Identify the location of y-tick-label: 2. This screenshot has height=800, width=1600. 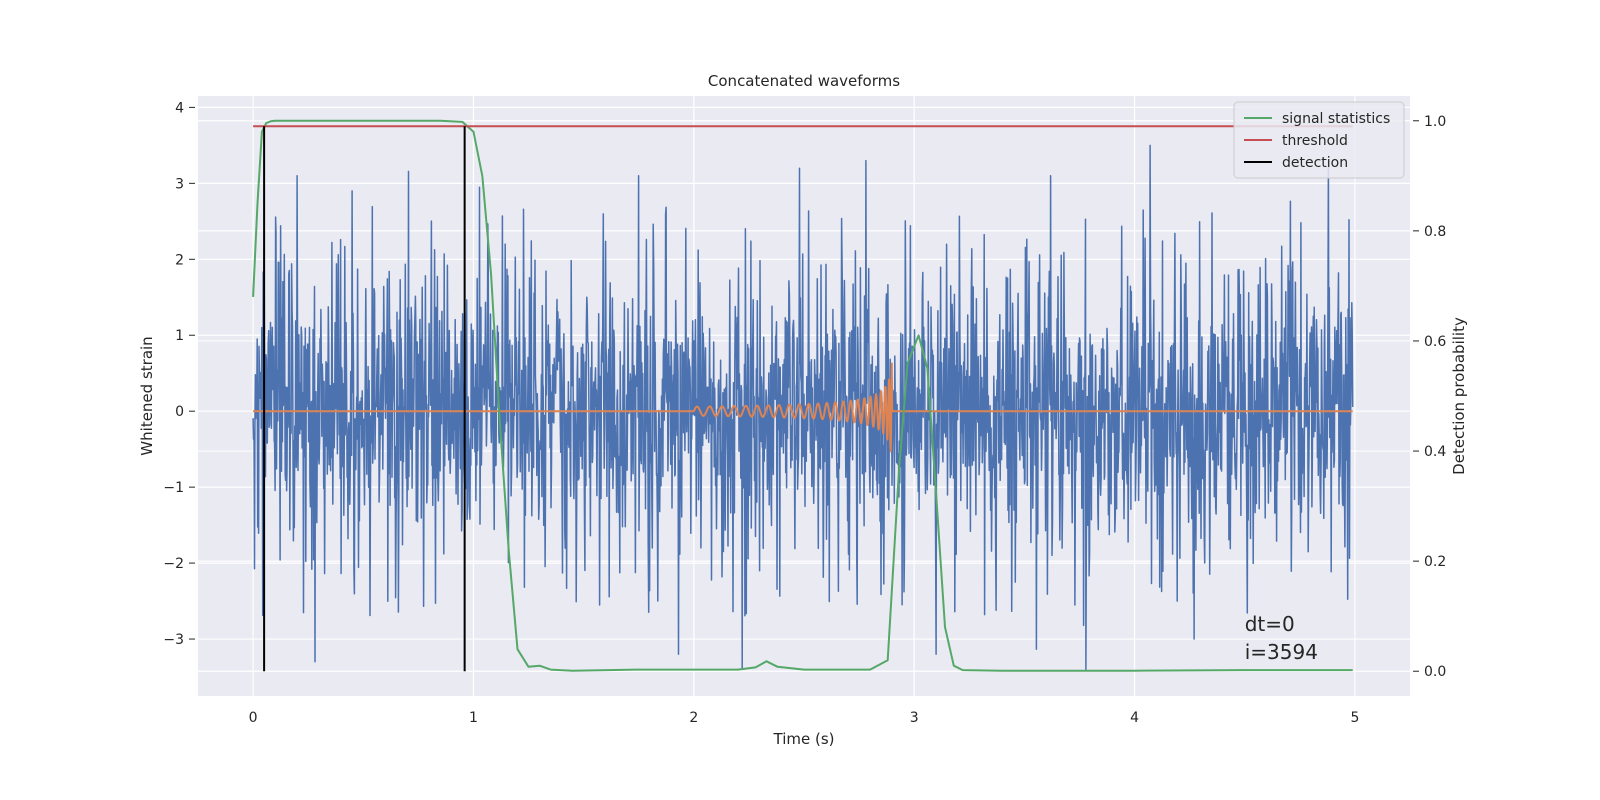
(179, 260).